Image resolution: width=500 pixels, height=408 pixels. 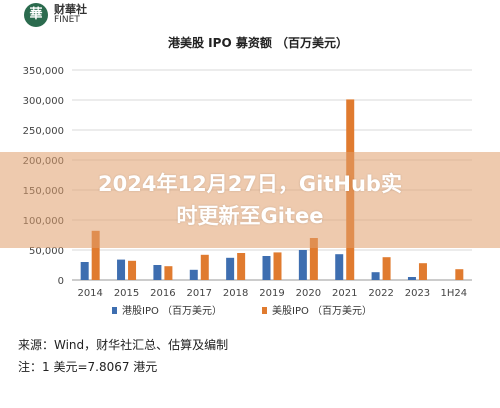 What do you see at coordinates (36, 15) in the screenshot?
I see `finet-logo-mark: 華` at bounding box center [36, 15].